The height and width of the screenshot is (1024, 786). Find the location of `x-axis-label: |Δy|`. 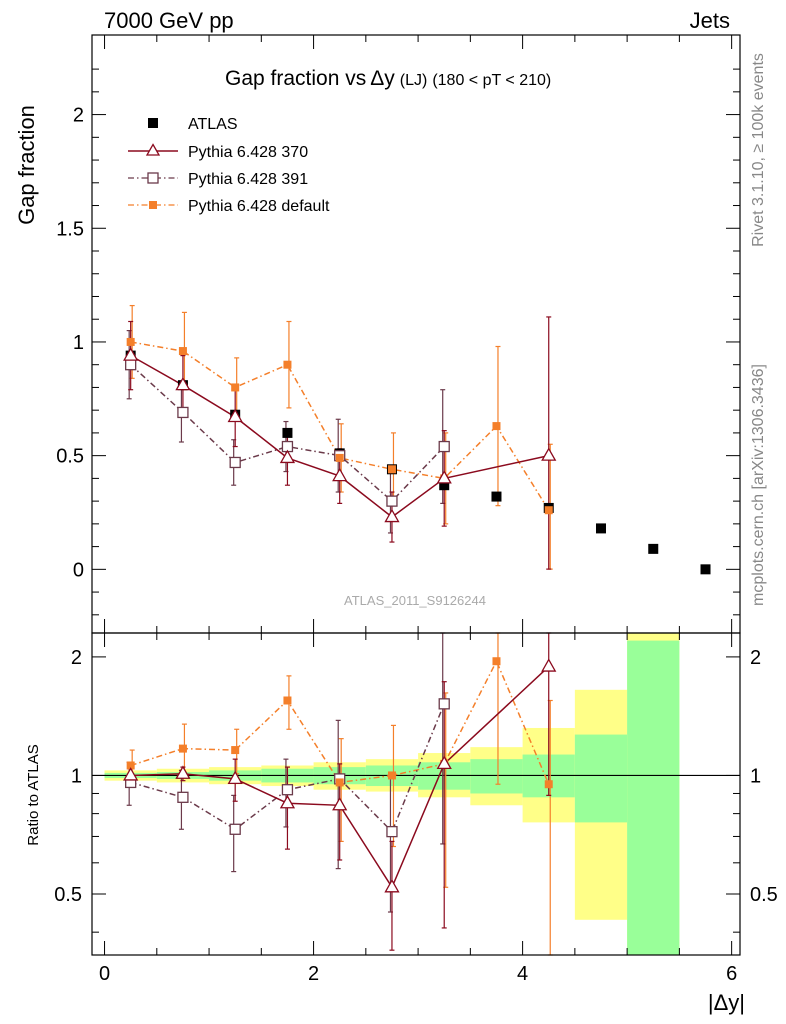

x-axis-label: |Δy| is located at coordinates (726, 1002).